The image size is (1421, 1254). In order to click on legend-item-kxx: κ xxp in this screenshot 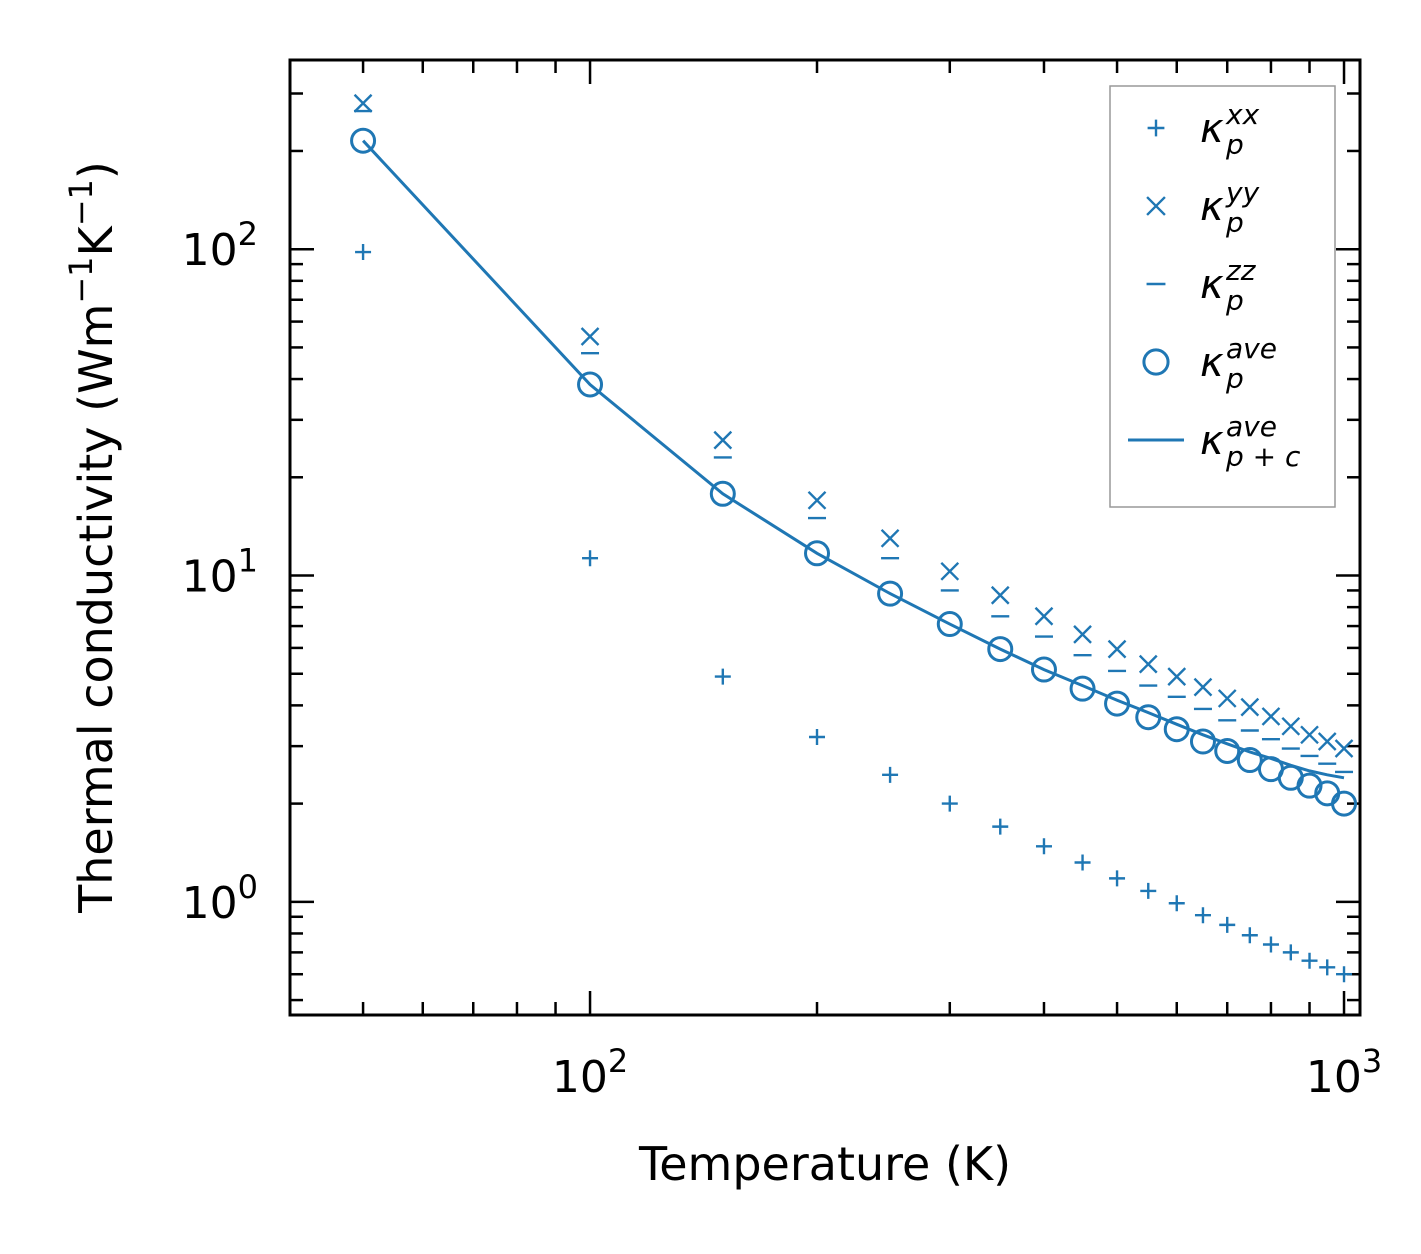, I will do `click(1203, 129)`.